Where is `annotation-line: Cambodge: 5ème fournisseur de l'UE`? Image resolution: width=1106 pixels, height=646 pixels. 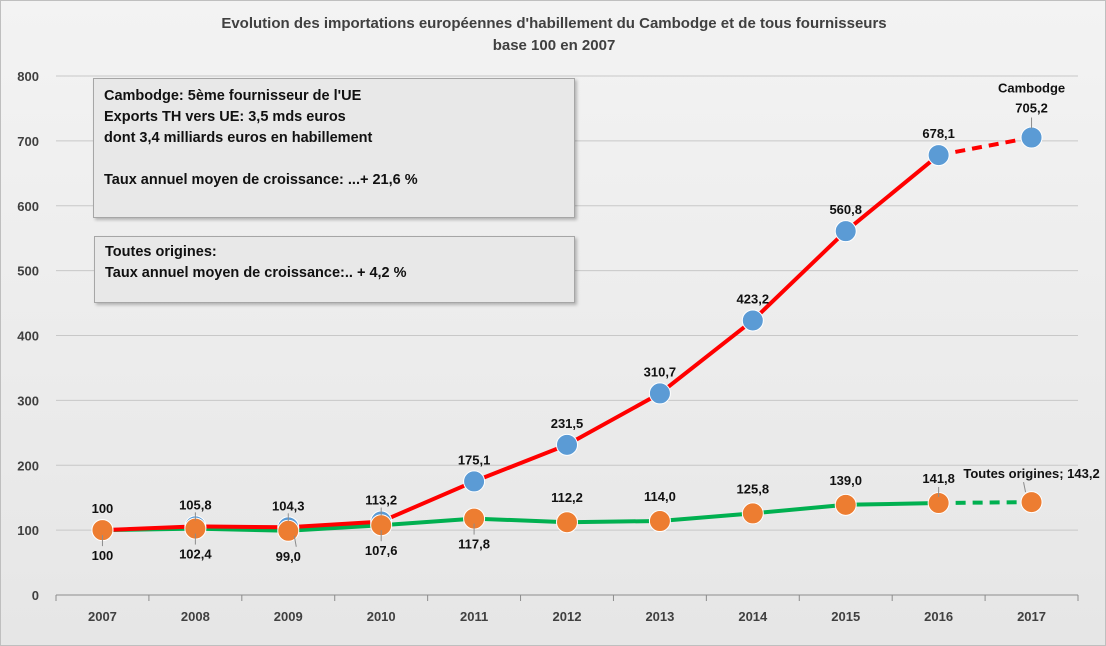
annotation-line: Cambodge: 5ème fournisseur de l'UE is located at coordinates (233, 96).